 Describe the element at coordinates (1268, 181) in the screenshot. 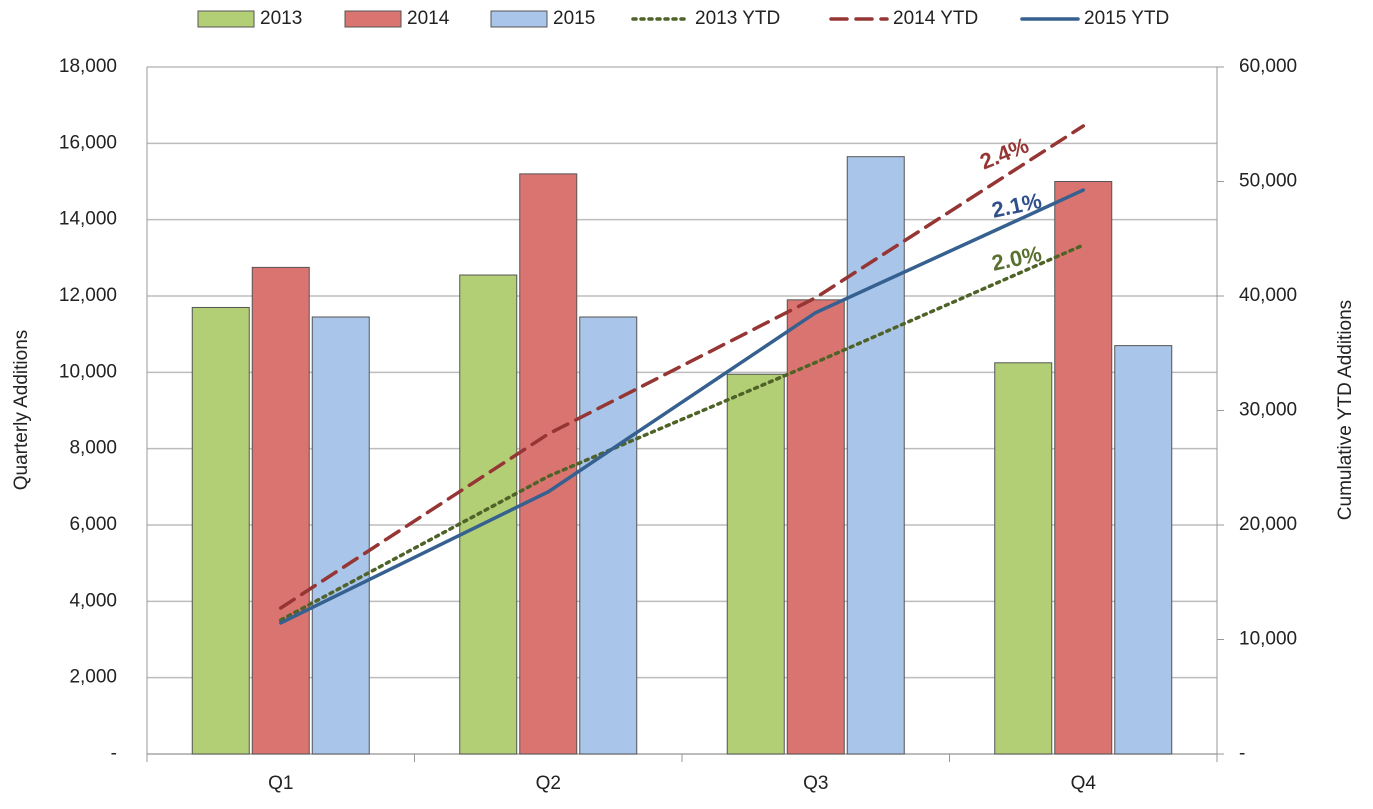

I see `y2-tick-label: 50,000` at that location.